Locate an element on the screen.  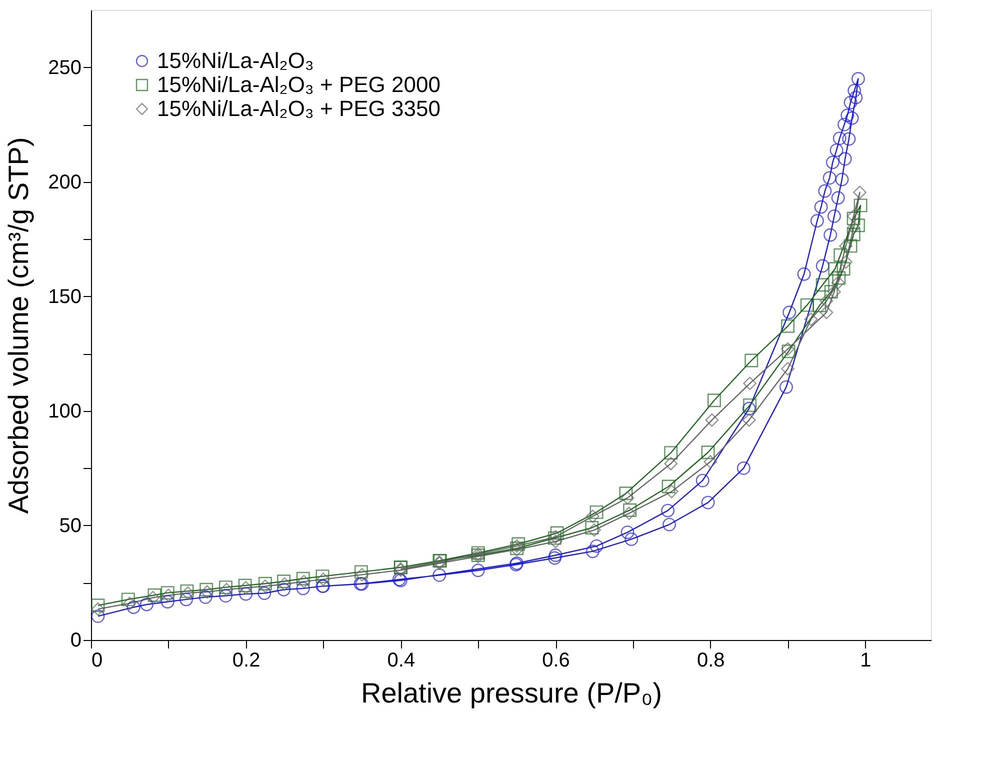
x-tick-label: 1 is located at coordinates (866, 661).